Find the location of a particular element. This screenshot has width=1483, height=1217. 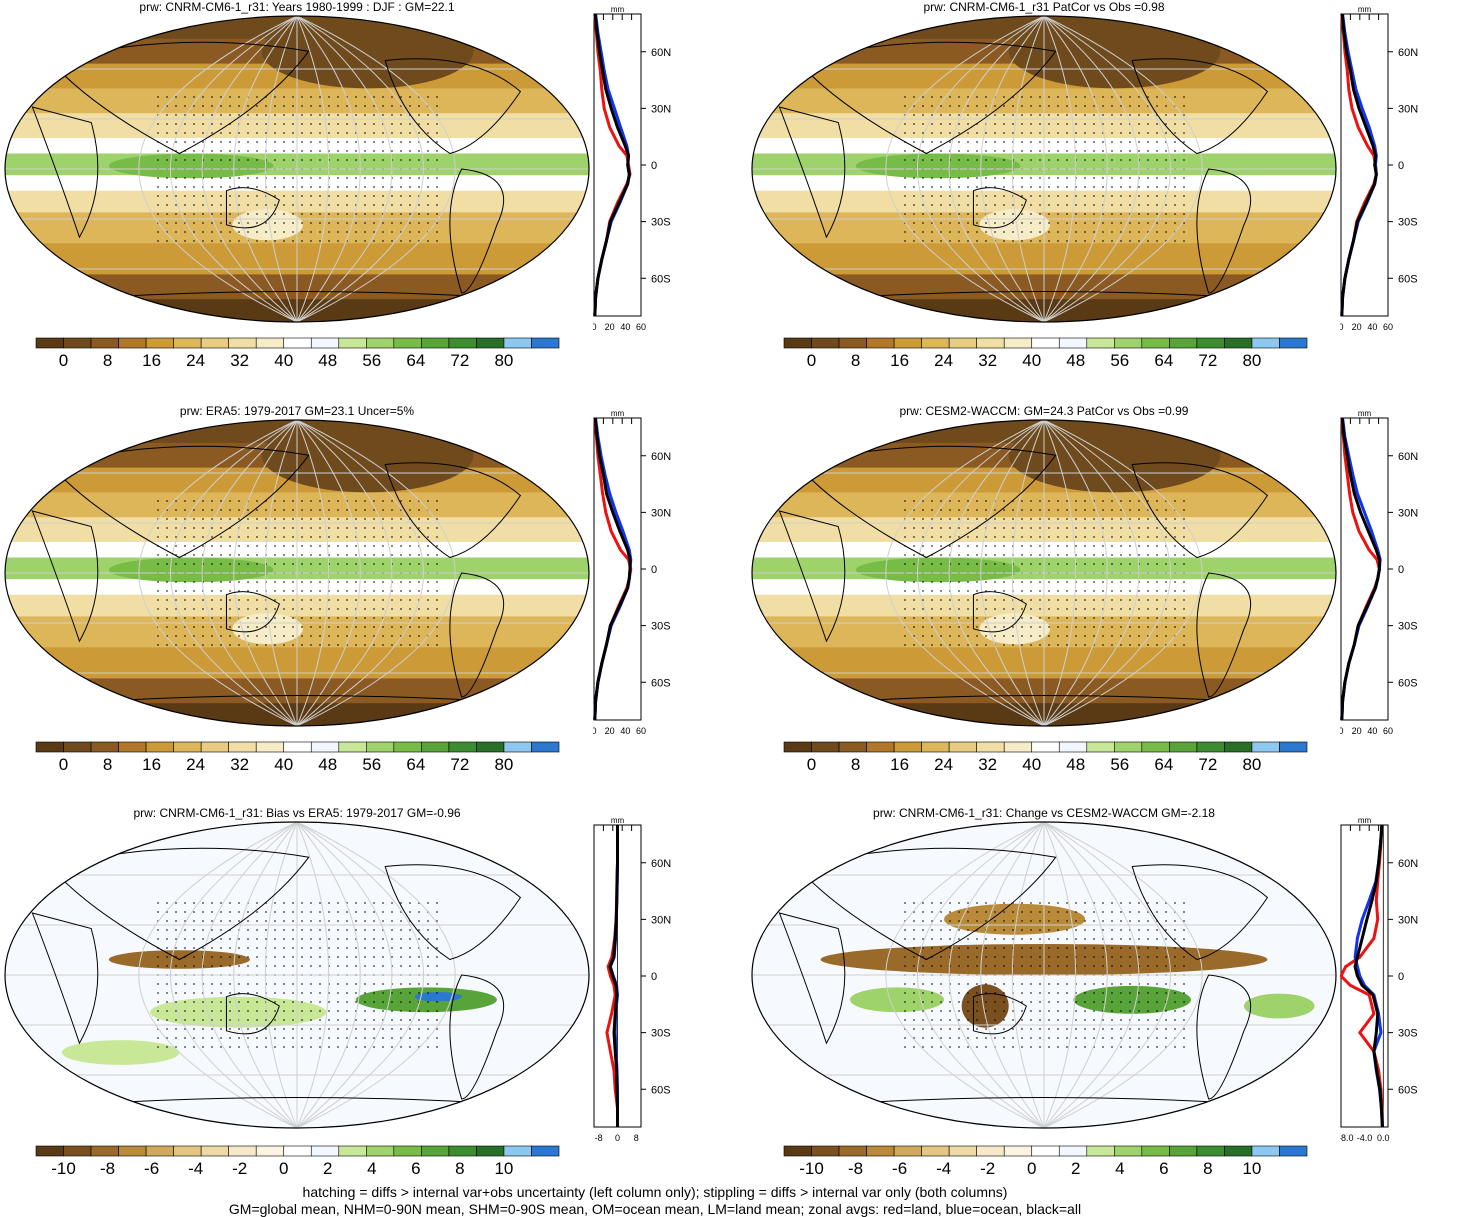

zonal-xtick-label: -8.0 is located at coordinates (1346, 1138).